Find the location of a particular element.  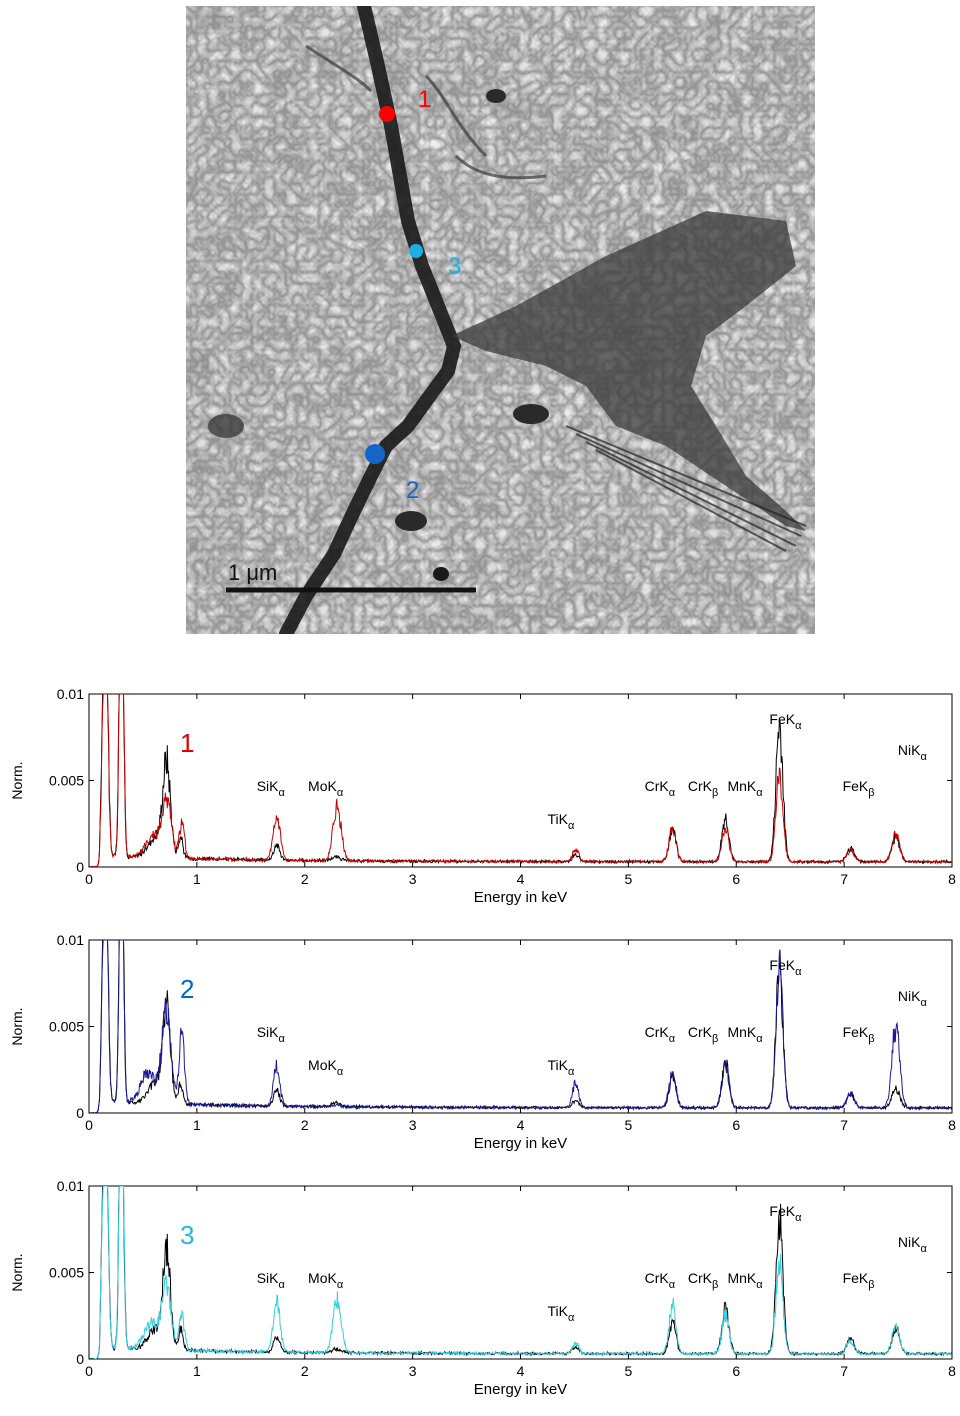

dislocation-lines is located at coordinates (686, 488).